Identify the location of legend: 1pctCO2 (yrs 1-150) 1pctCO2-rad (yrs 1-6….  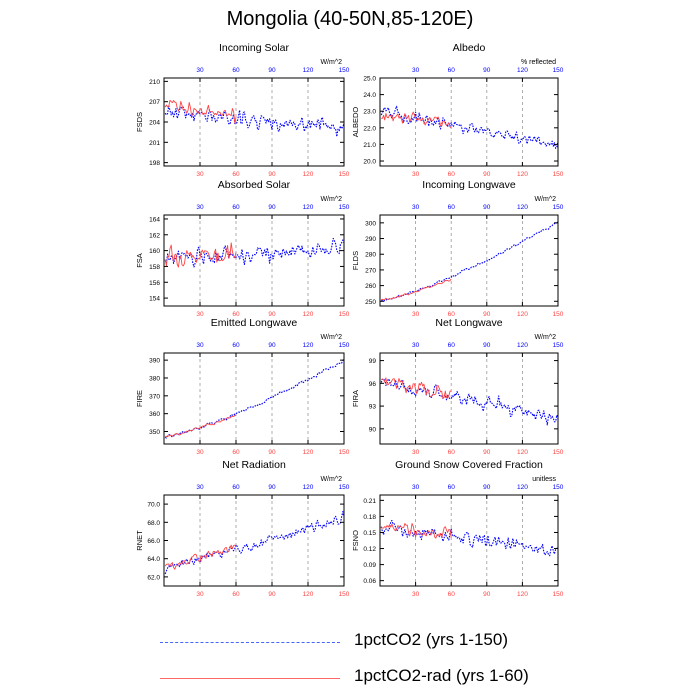
(380, 660).